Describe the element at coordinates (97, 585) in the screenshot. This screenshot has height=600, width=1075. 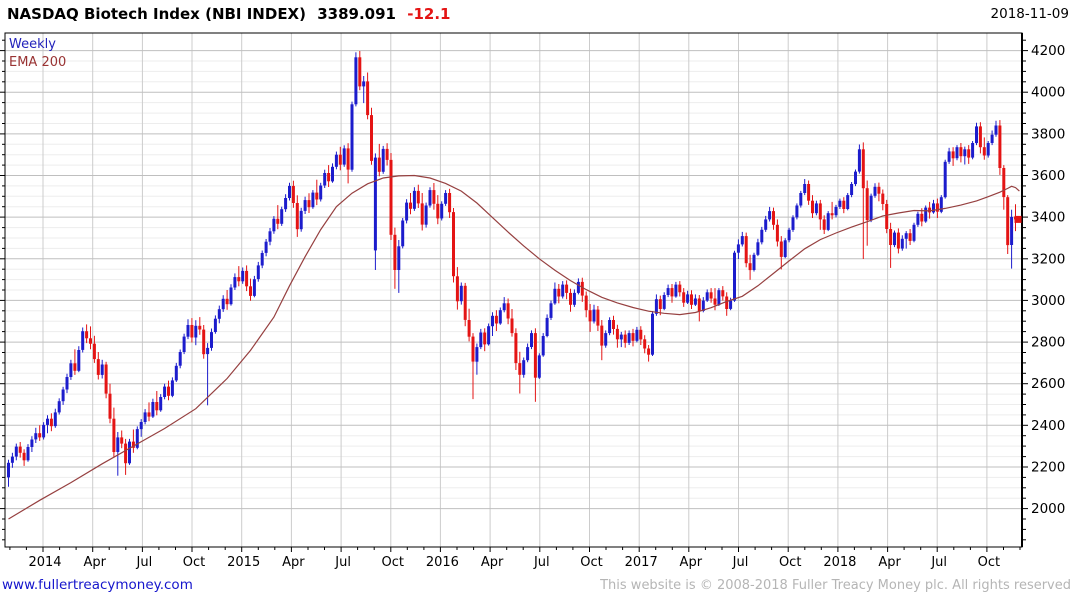
I see `footer-website-link: www.fullertreacymoney.com` at that location.